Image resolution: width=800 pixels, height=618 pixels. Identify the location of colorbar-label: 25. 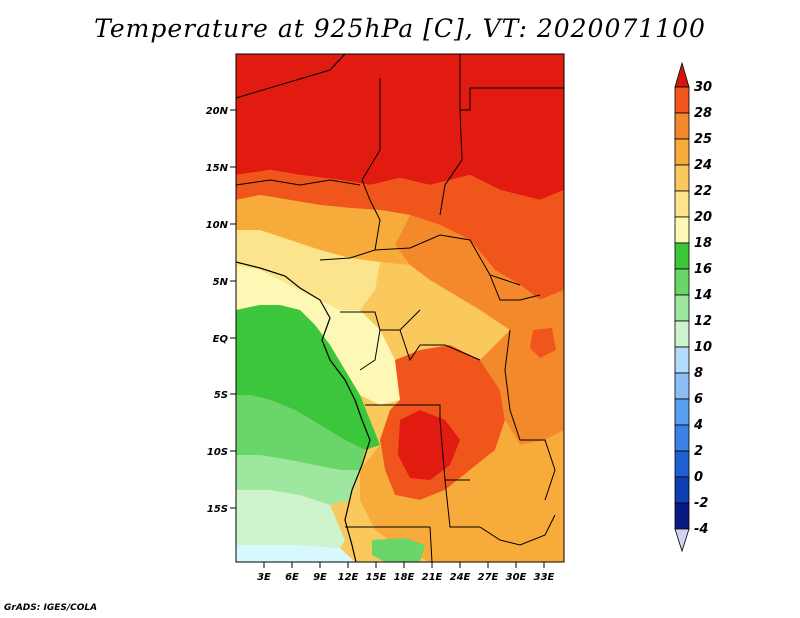
(703, 139).